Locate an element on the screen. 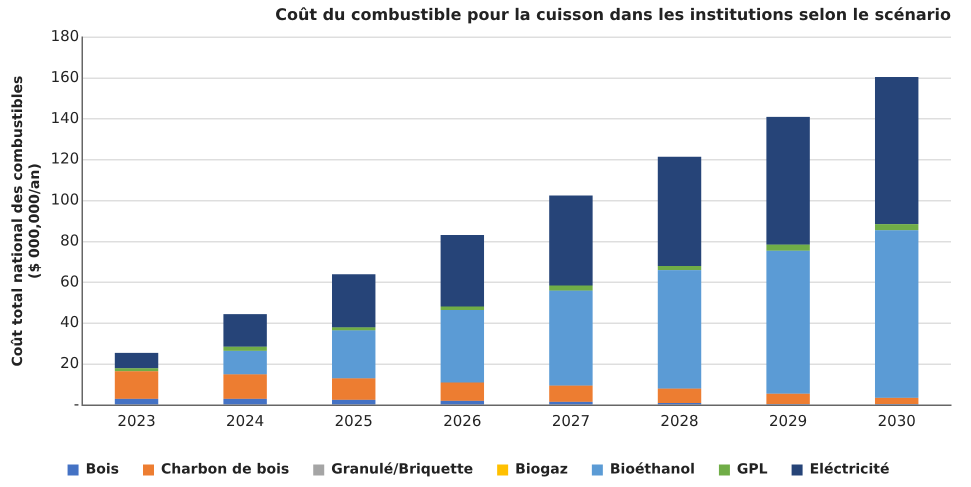  y-tick-label: 60 is located at coordinates (70, 281).